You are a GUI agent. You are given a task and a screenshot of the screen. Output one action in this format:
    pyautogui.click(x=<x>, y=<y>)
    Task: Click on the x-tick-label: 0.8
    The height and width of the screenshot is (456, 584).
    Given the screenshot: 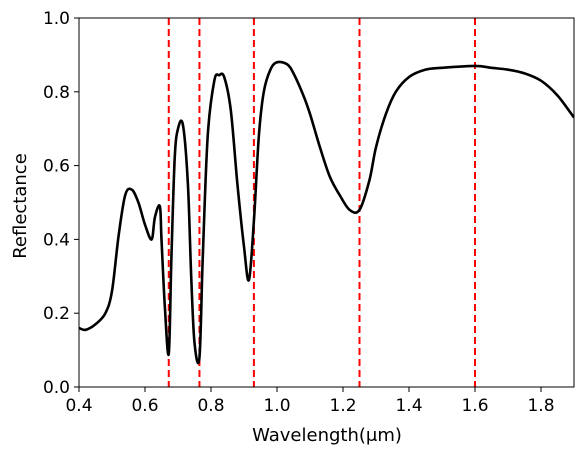 What is the action you would take?
    pyautogui.click(x=210, y=406)
    